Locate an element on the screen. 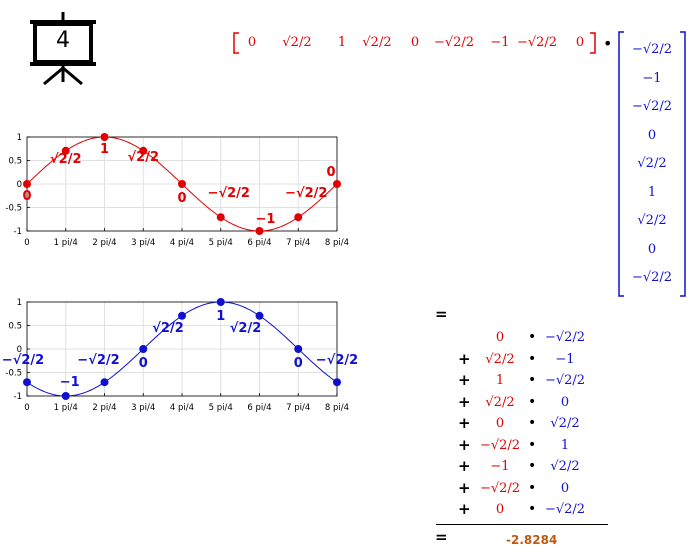 This screenshot has height=552, width=696. row-vector-brackets is located at coordinates (414, 43).